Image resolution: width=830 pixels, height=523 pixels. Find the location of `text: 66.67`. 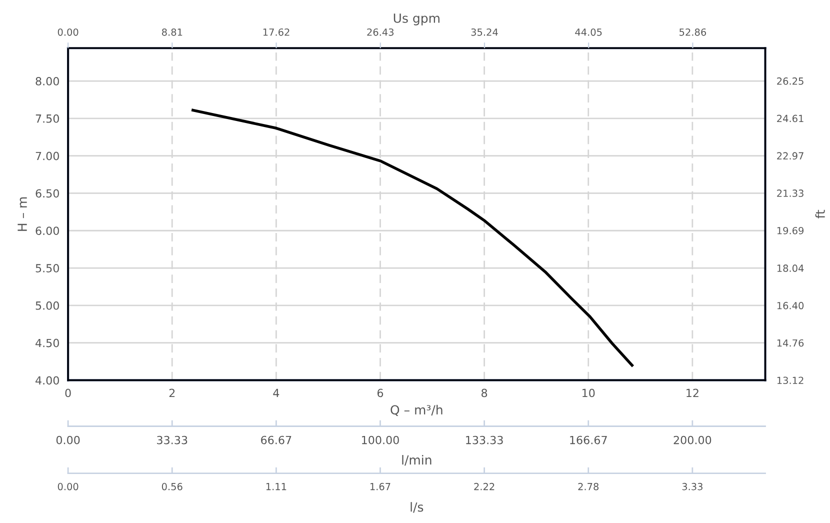

text: 66.67 is located at coordinates (276, 440).